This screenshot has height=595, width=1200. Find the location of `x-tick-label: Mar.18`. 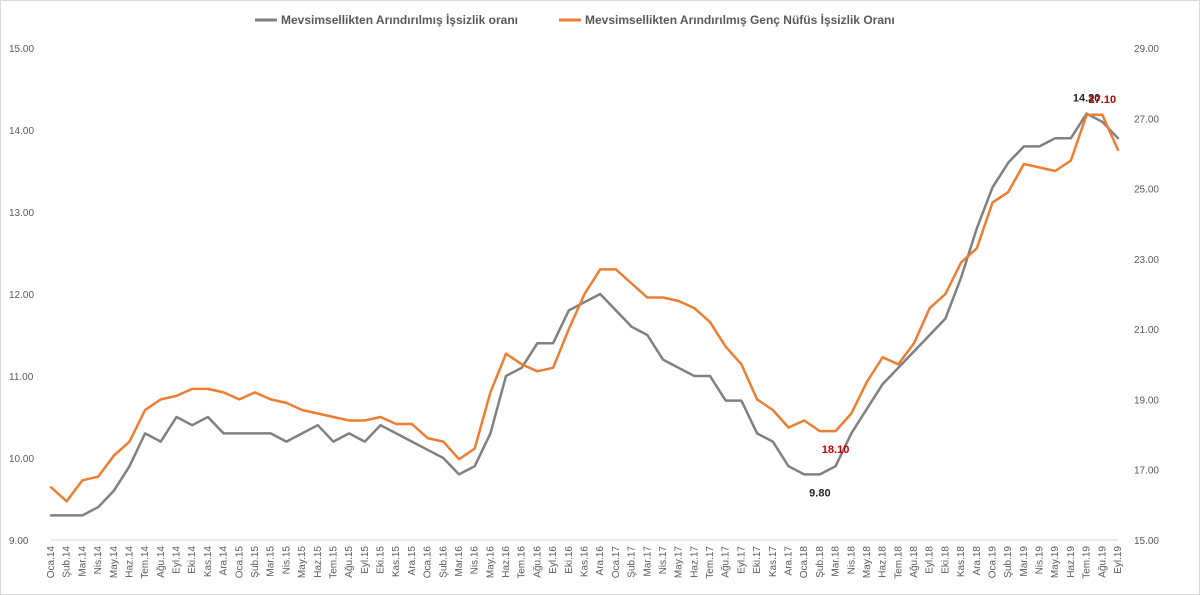

x-tick-label: Mar.18 is located at coordinates (836, 561).